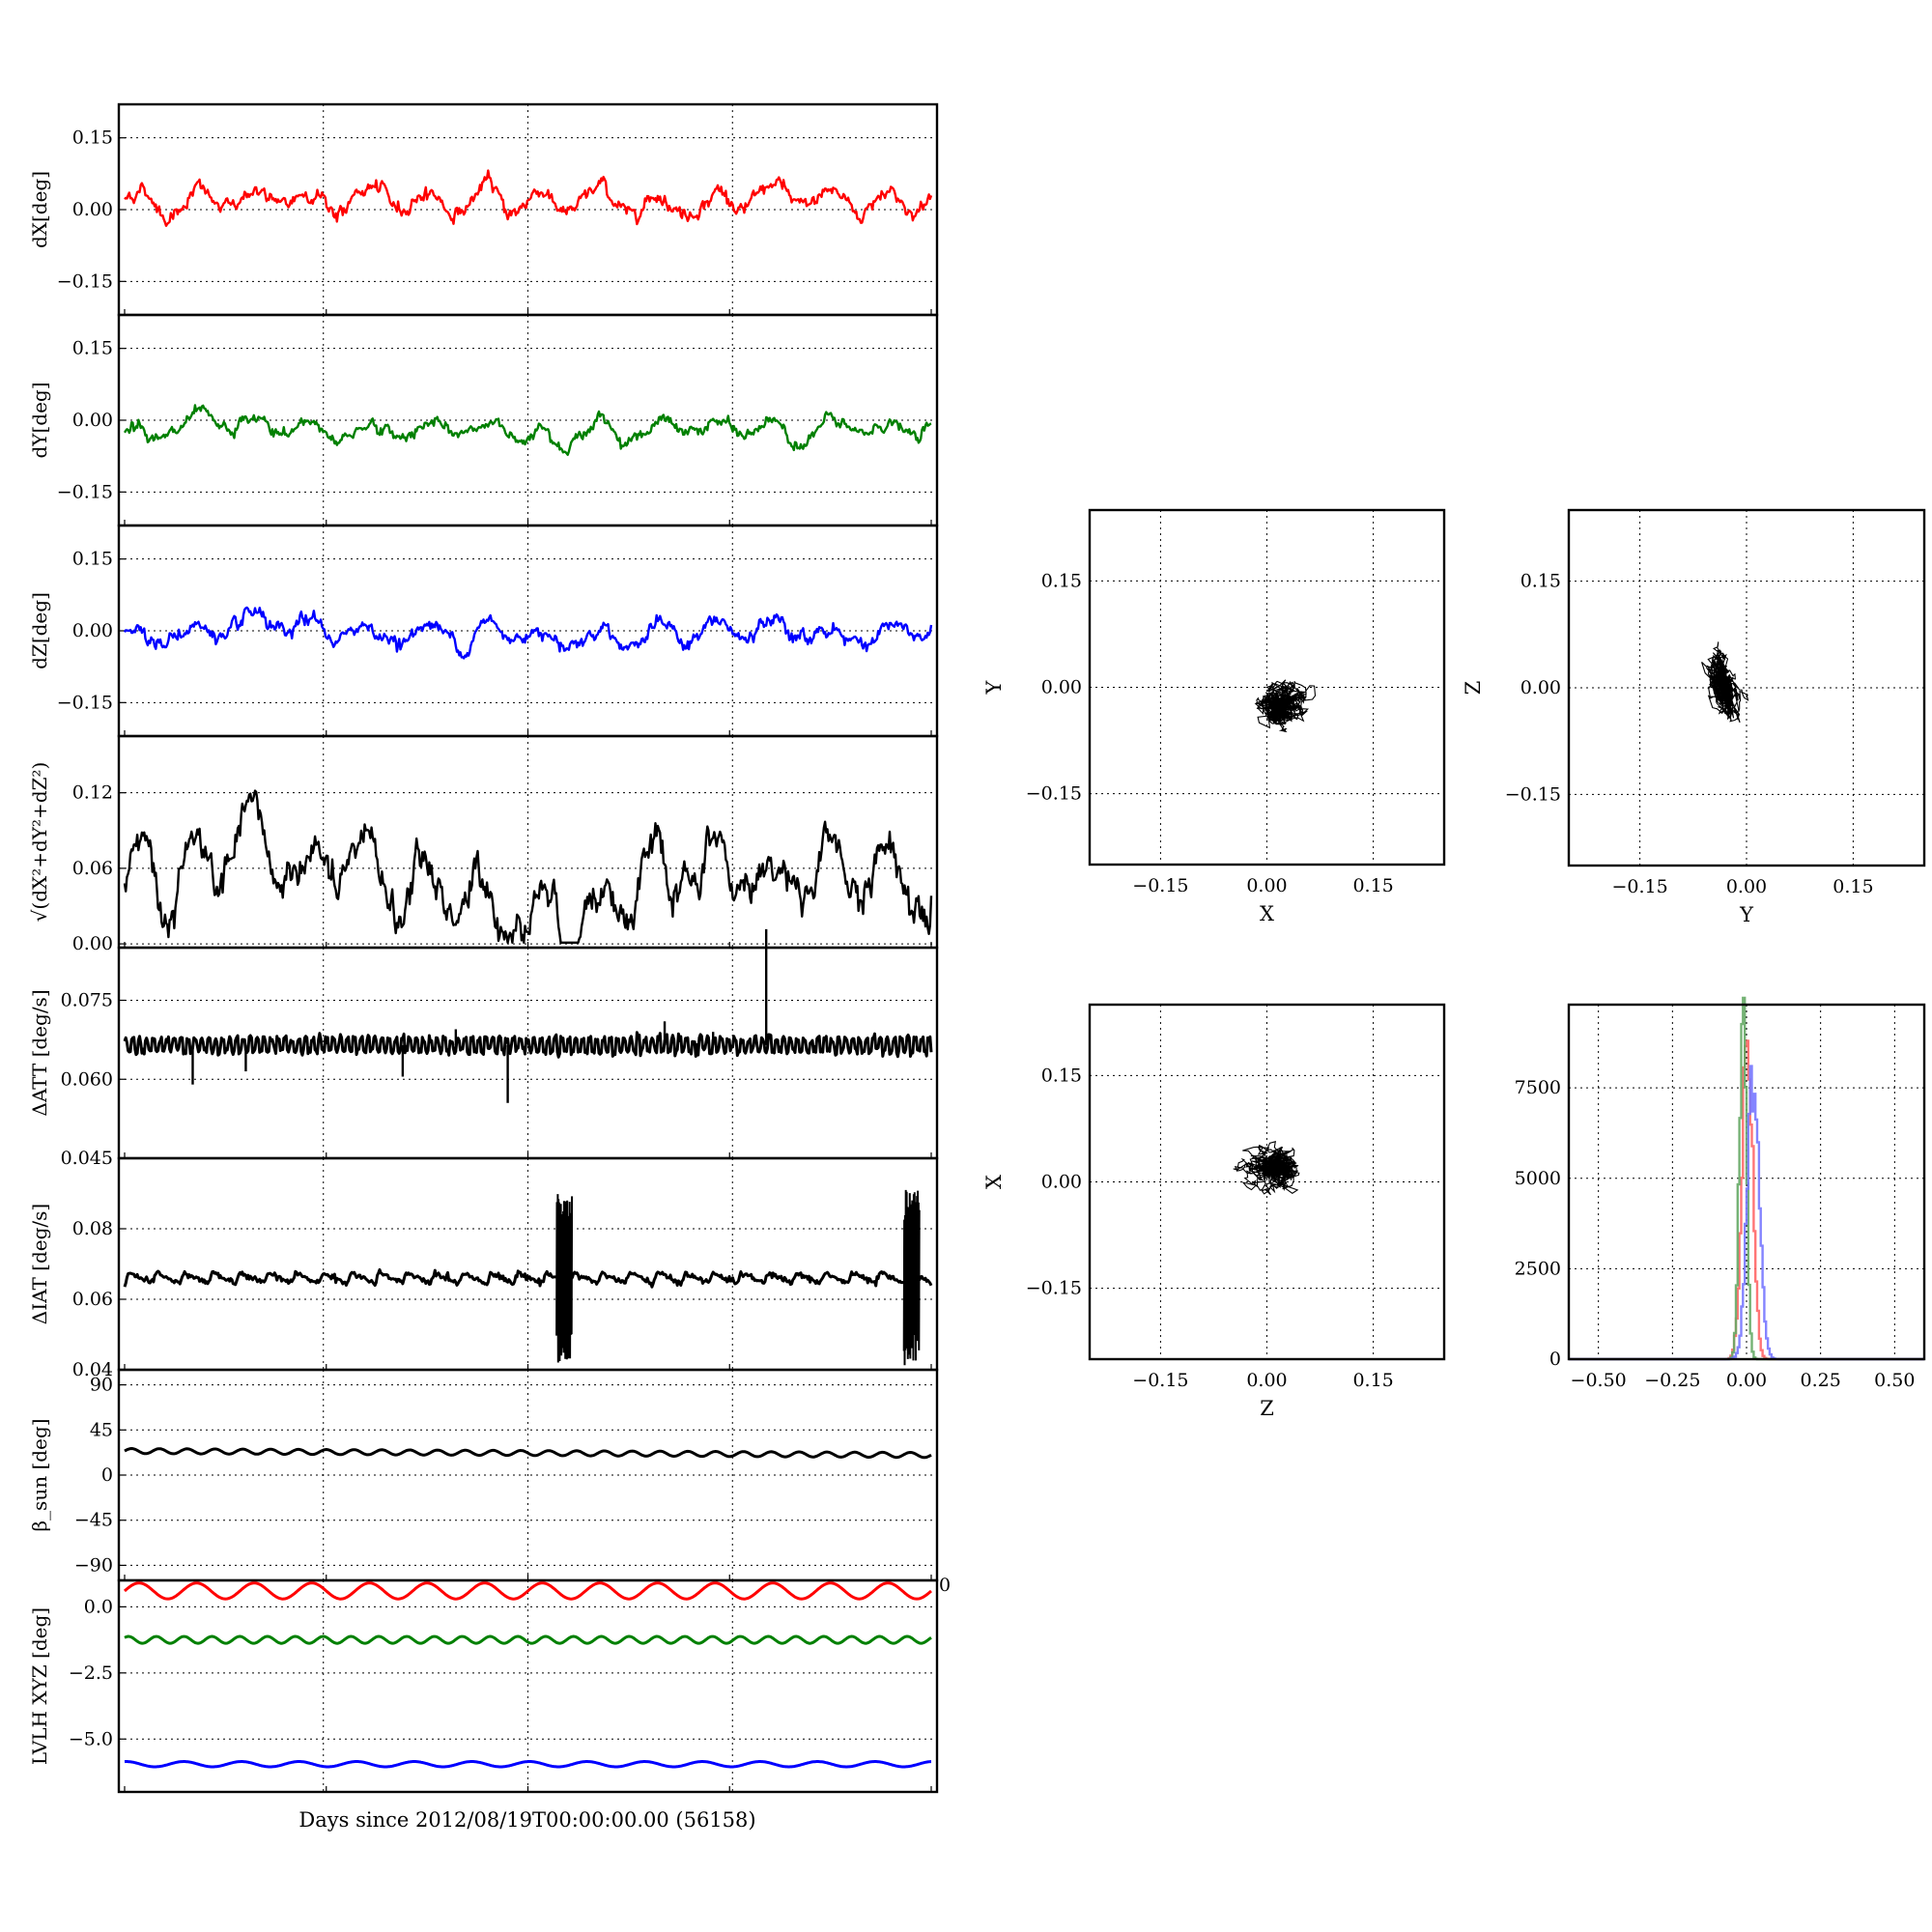 This screenshot has height=1932, width=1932. What do you see at coordinates (87, 1079) in the screenshot?
I see `y-tick-label: 0.060` at bounding box center [87, 1079].